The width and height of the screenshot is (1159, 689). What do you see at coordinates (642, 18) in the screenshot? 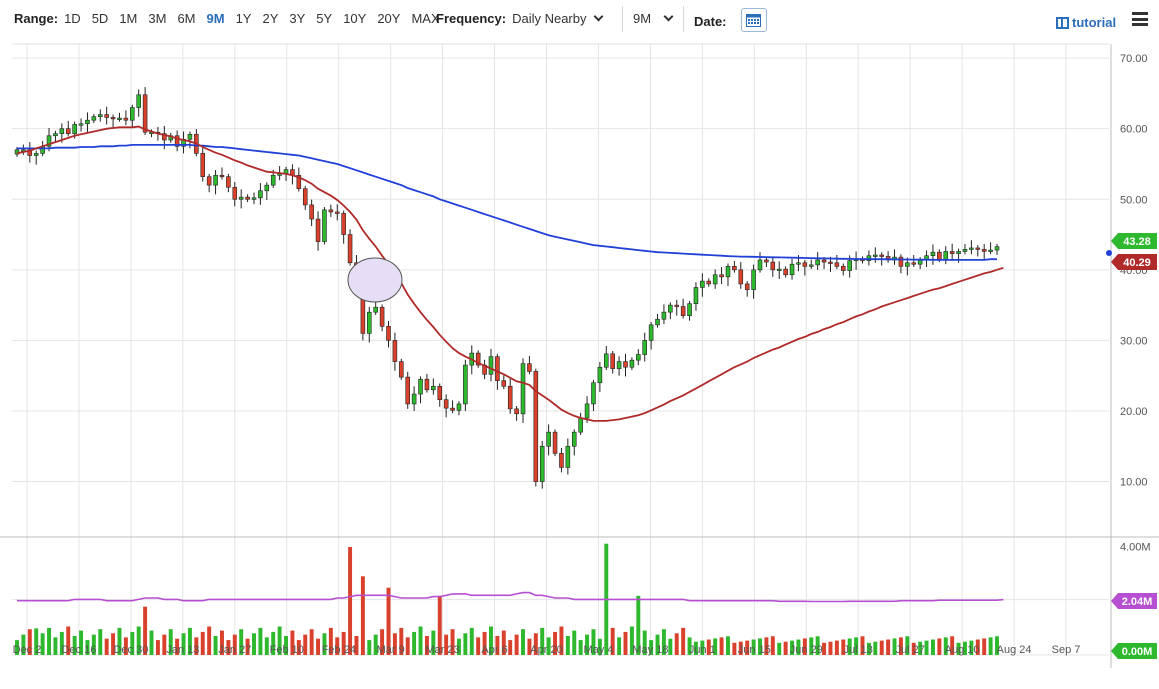
I see `period-value: 9M` at bounding box center [642, 18].